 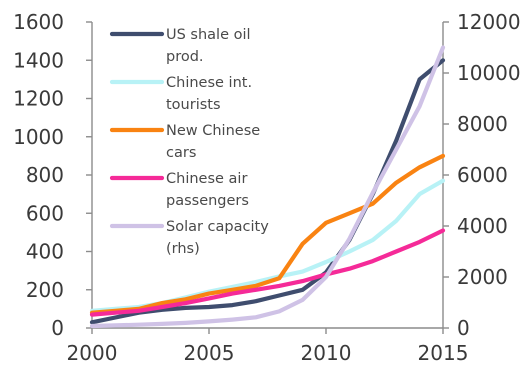 What do you see at coordinates (38, 60) in the screenshot?
I see `y-left-tick-label: 1400` at bounding box center [38, 60].